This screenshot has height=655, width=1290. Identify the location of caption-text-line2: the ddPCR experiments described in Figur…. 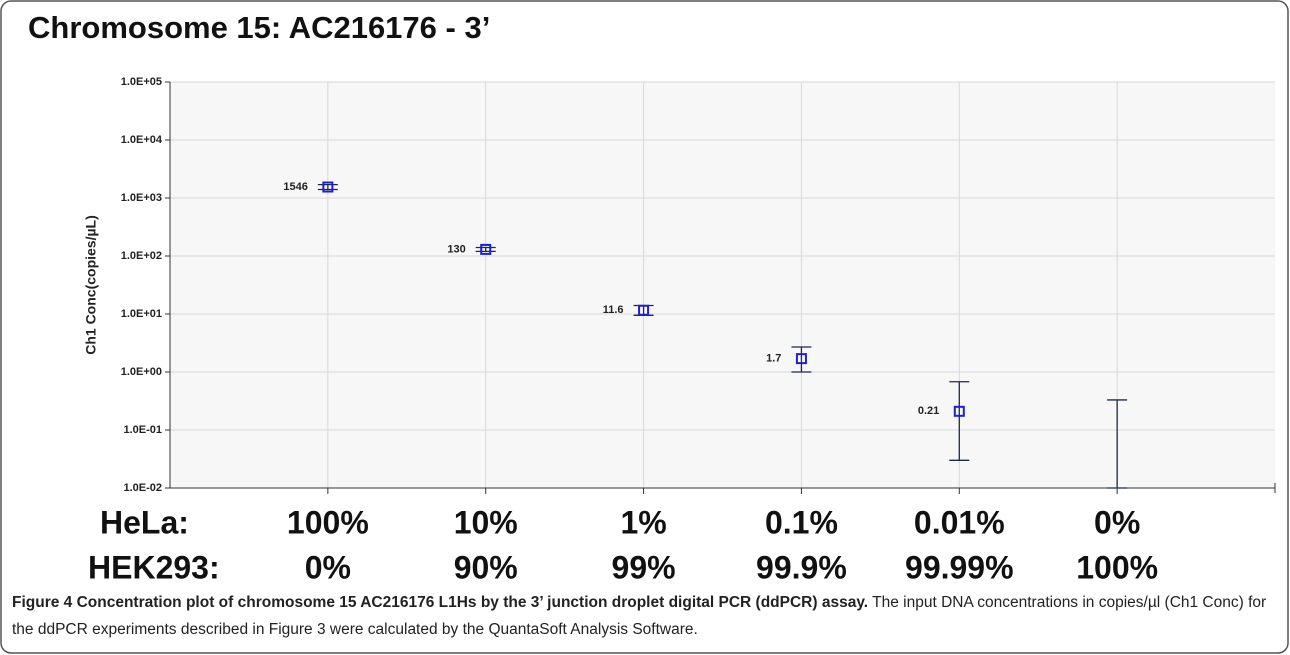
(355, 629).